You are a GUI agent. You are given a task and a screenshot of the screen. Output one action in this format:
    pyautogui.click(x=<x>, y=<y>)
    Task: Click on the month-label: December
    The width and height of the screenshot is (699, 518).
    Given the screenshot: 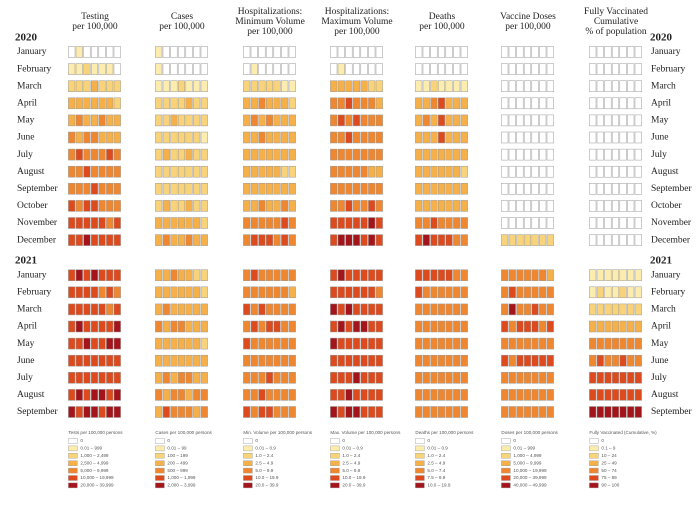 What is the action you would take?
    pyautogui.click(x=671, y=240)
    